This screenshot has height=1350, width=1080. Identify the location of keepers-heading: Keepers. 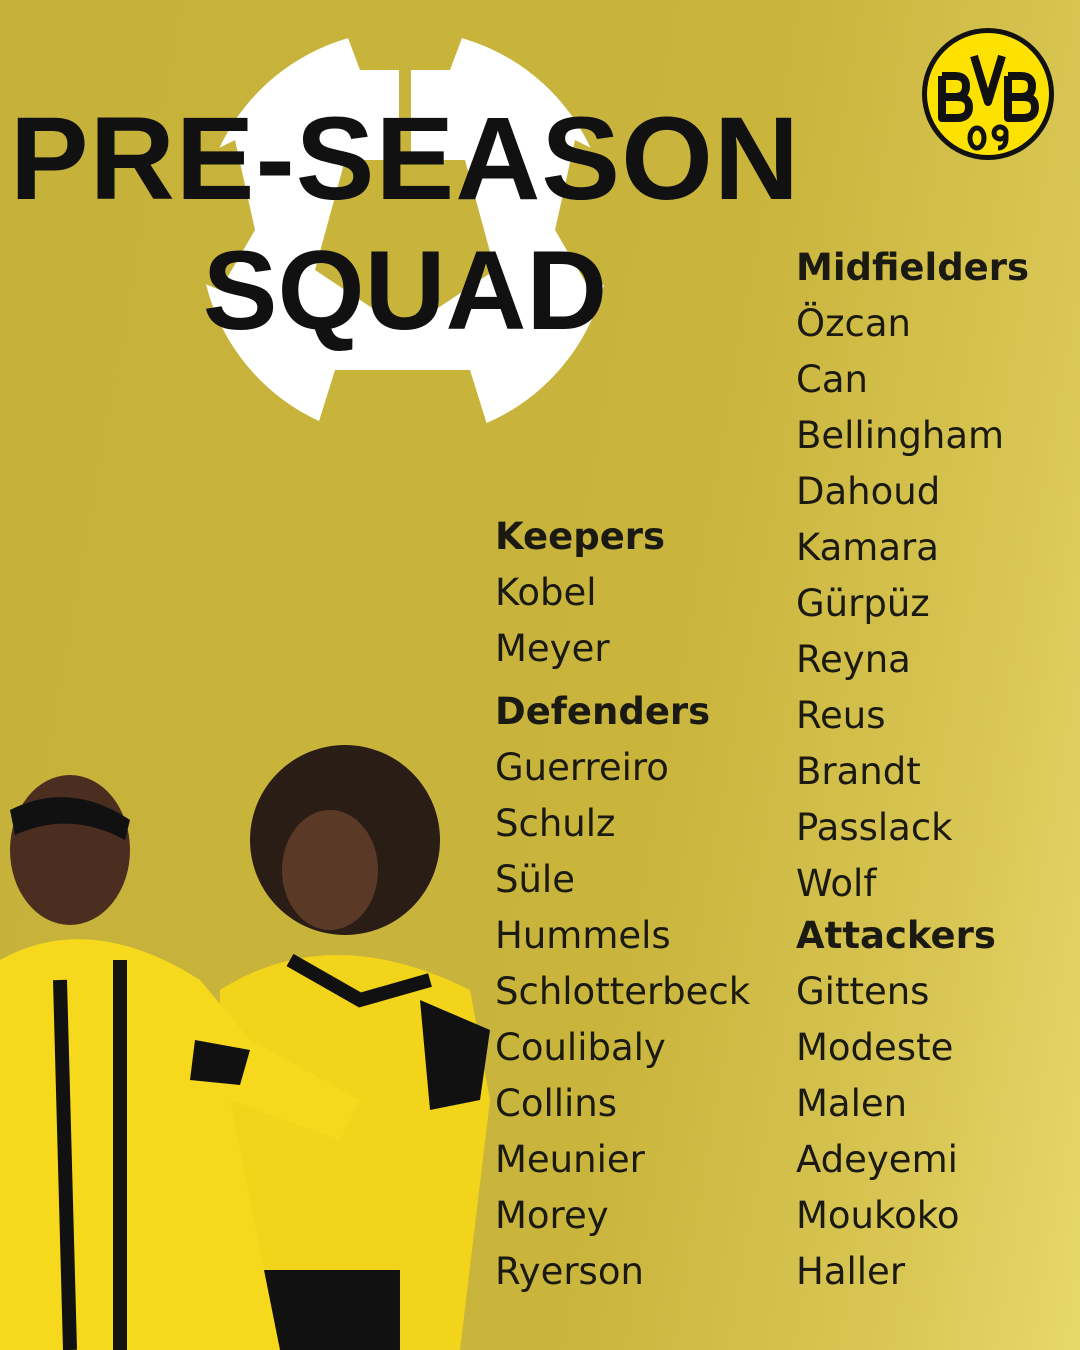
(580, 536).